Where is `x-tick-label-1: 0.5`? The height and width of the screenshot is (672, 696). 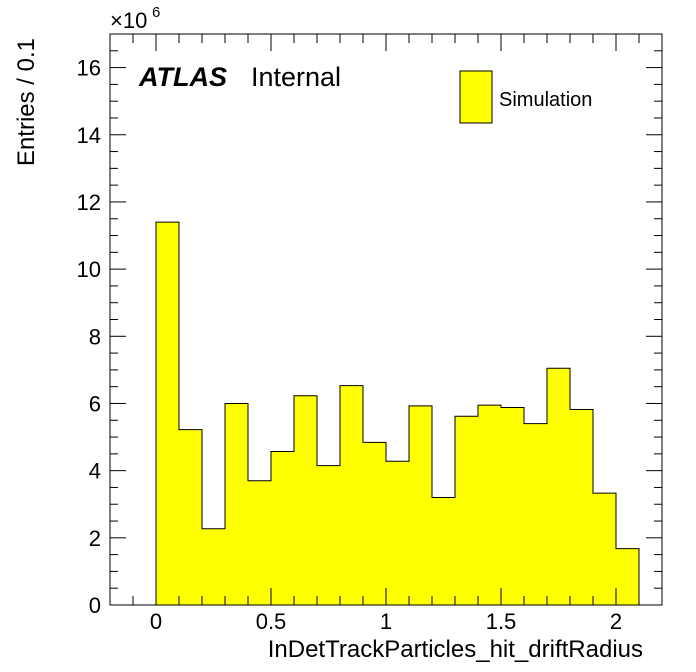
x-tick-label-1: 0.5 is located at coordinates (271, 621).